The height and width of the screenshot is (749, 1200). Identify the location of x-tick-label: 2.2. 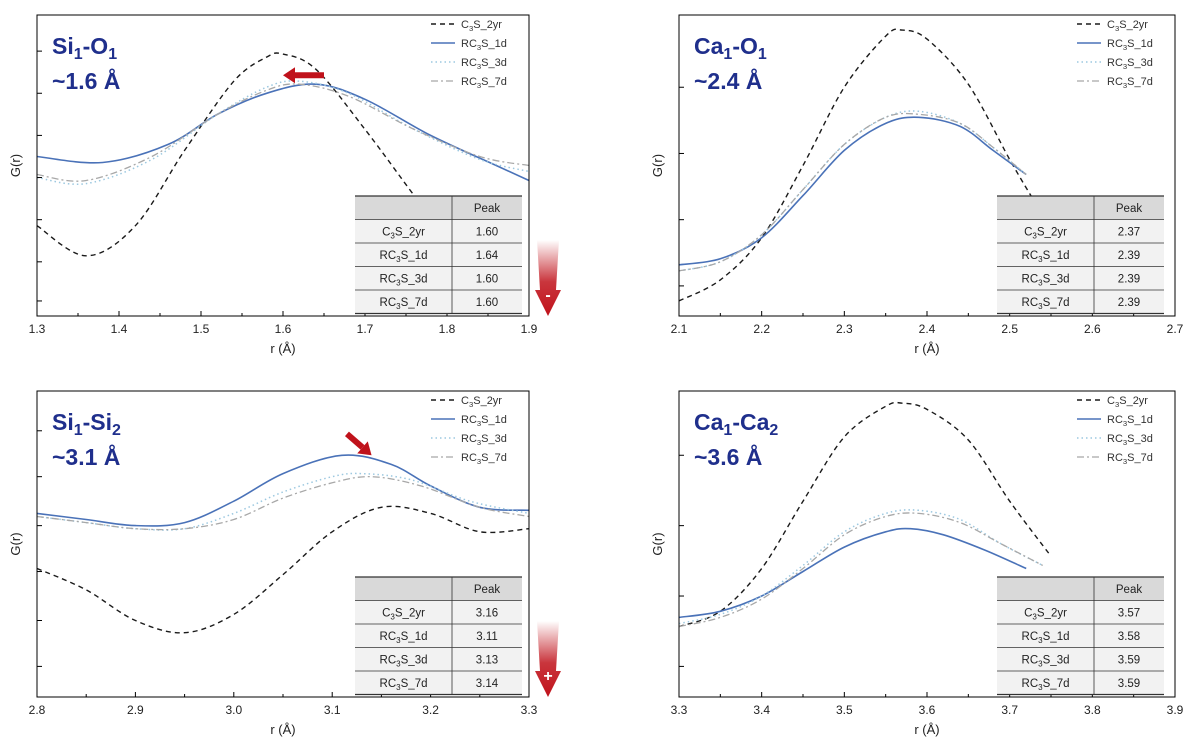
(761, 329).